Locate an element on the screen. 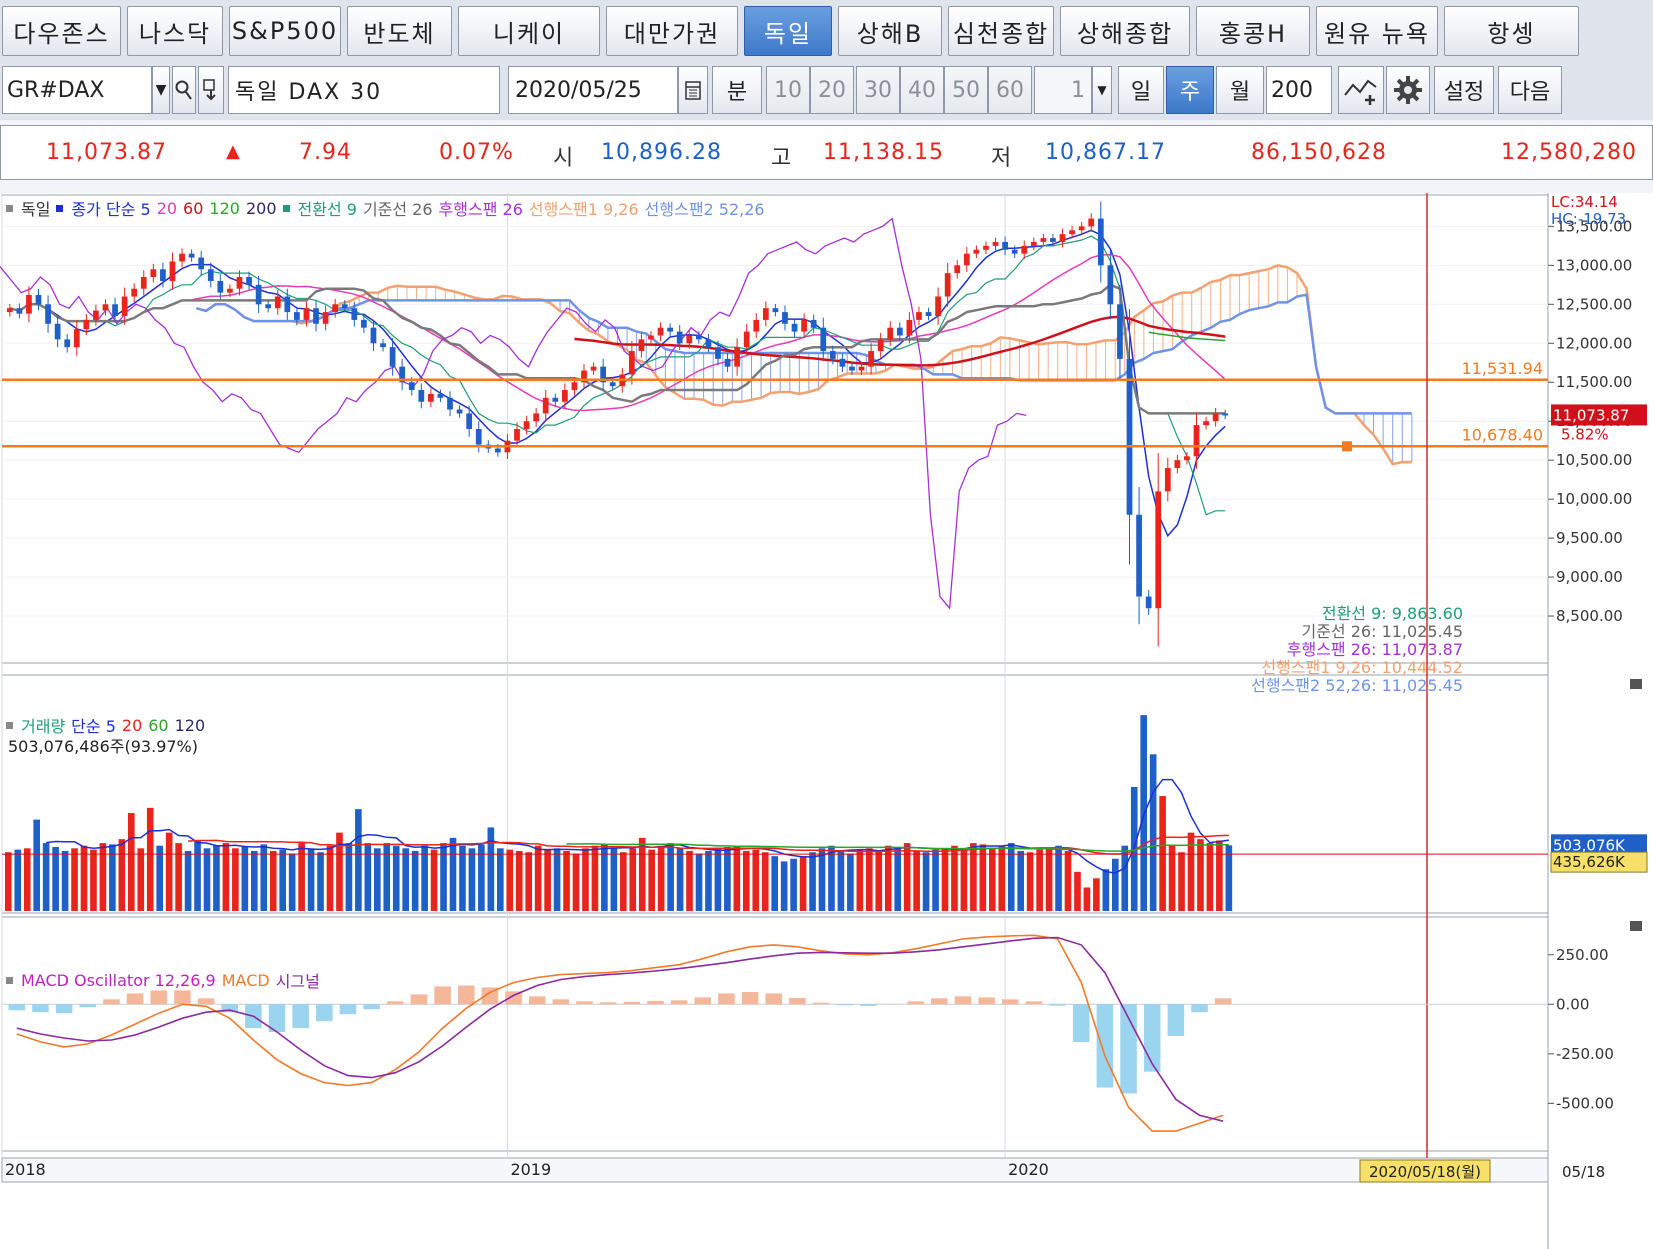  volume-last-box is located at coordinates (1599, 844).